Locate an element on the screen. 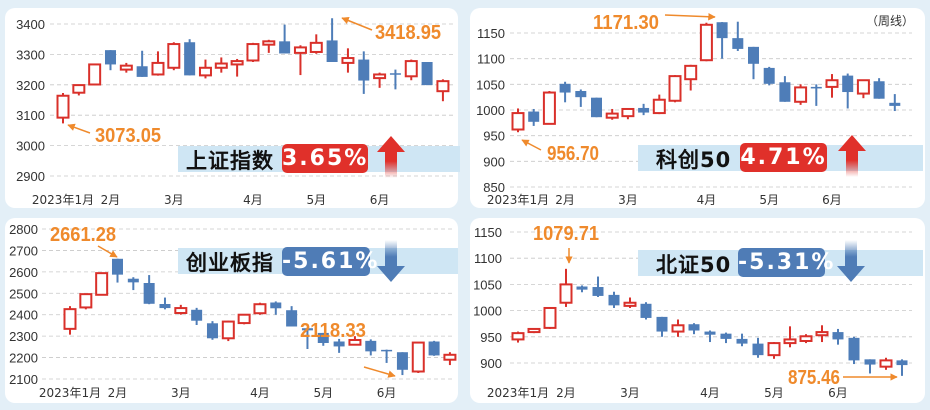 The height and width of the screenshot is (410, 930). annotation-high: 1171.30 is located at coordinates (626, 23).